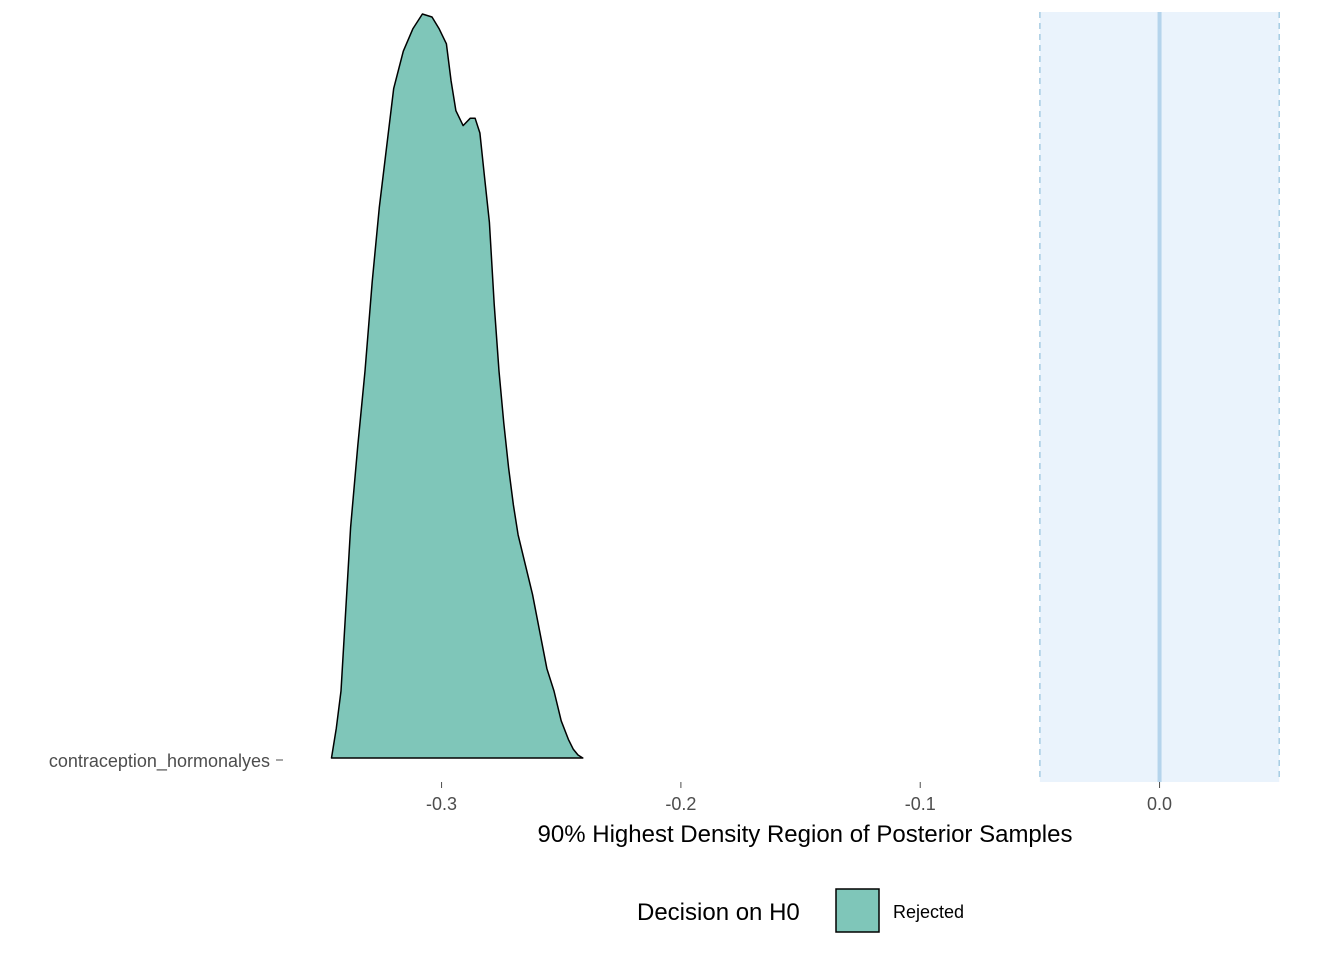  Describe the element at coordinates (928, 912) in the screenshot. I see `legend-label-rejected: Rejected` at that location.